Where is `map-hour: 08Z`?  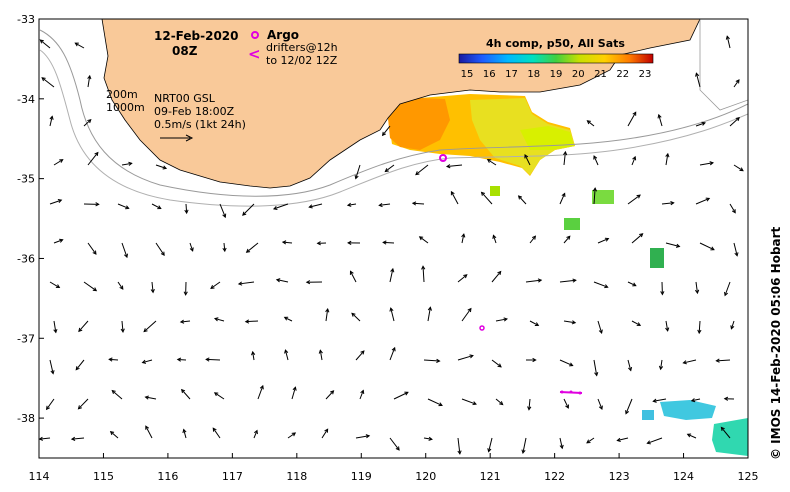 map-hour: 08Z is located at coordinates (185, 51).